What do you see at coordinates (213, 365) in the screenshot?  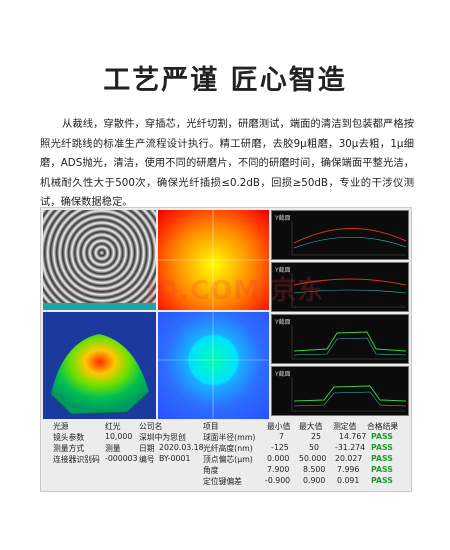 I see `fiber-core-heatmap` at bounding box center [213, 365].